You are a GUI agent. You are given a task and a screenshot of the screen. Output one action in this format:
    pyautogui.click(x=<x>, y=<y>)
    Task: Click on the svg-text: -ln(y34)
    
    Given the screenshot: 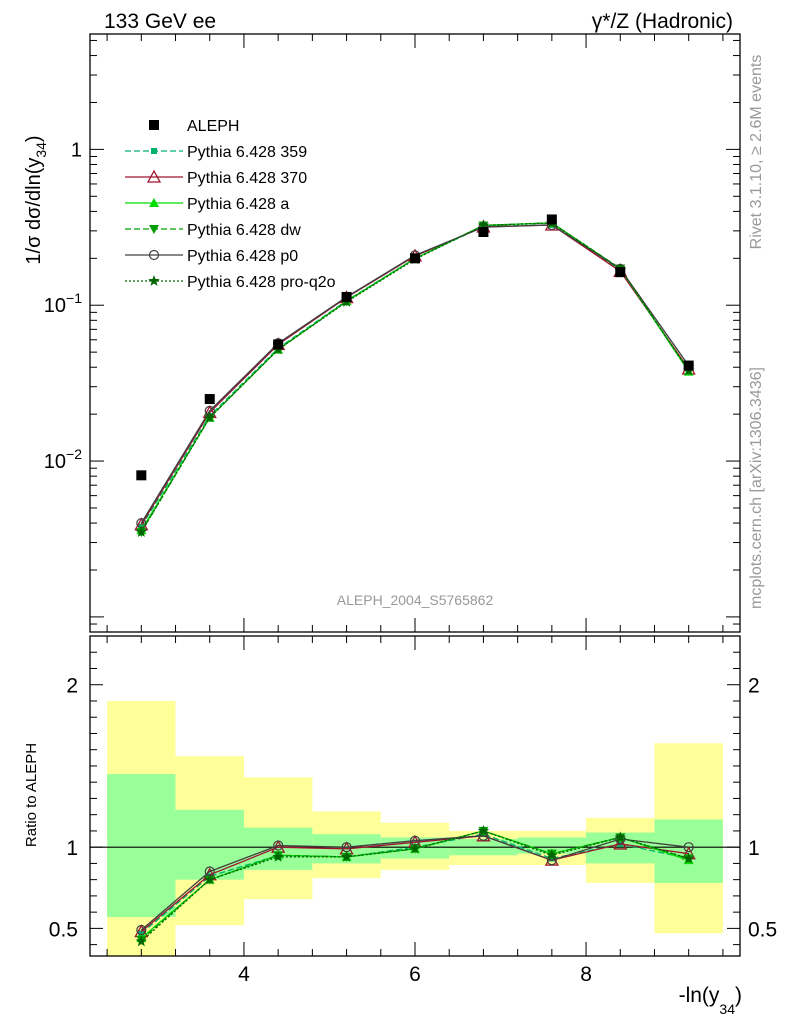 What is the action you would take?
    pyautogui.click(x=710, y=1000)
    